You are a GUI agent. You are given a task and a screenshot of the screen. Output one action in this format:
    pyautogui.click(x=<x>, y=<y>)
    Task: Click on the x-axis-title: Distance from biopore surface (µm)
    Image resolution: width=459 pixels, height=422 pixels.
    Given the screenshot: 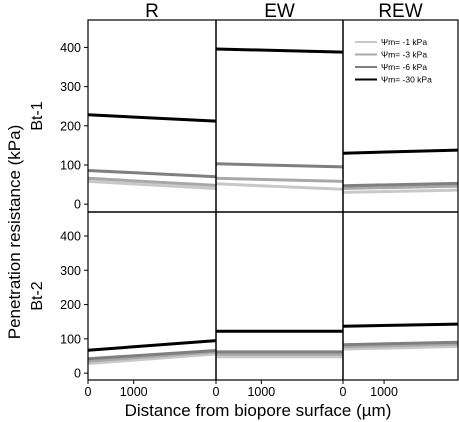 What is the action you would take?
    pyautogui.click(x=258, y=410)
    